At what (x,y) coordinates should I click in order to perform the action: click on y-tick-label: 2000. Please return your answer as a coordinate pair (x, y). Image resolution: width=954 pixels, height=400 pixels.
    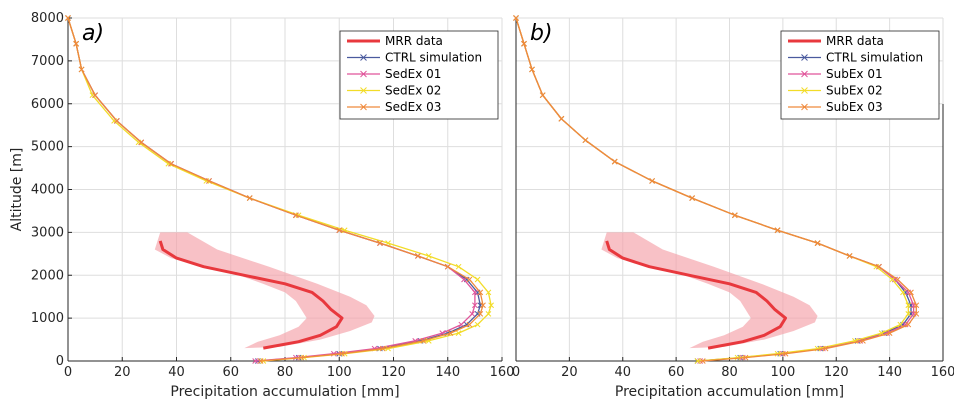
    Looking at the image, I should click on (47, 275).